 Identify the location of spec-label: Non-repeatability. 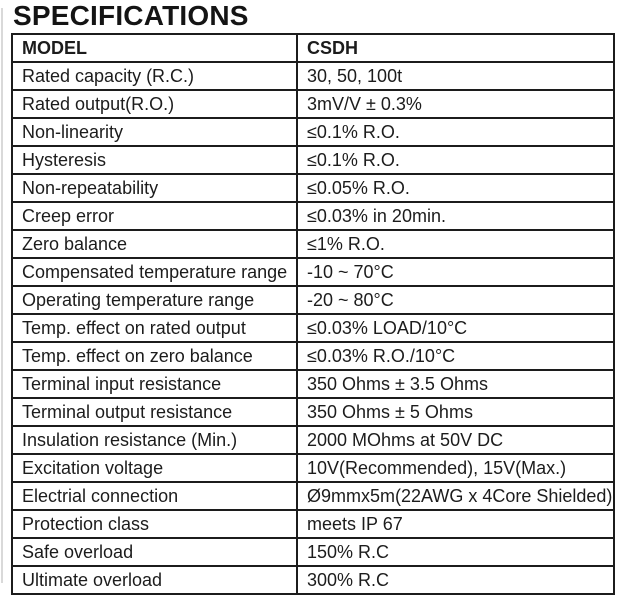
(154, 188).